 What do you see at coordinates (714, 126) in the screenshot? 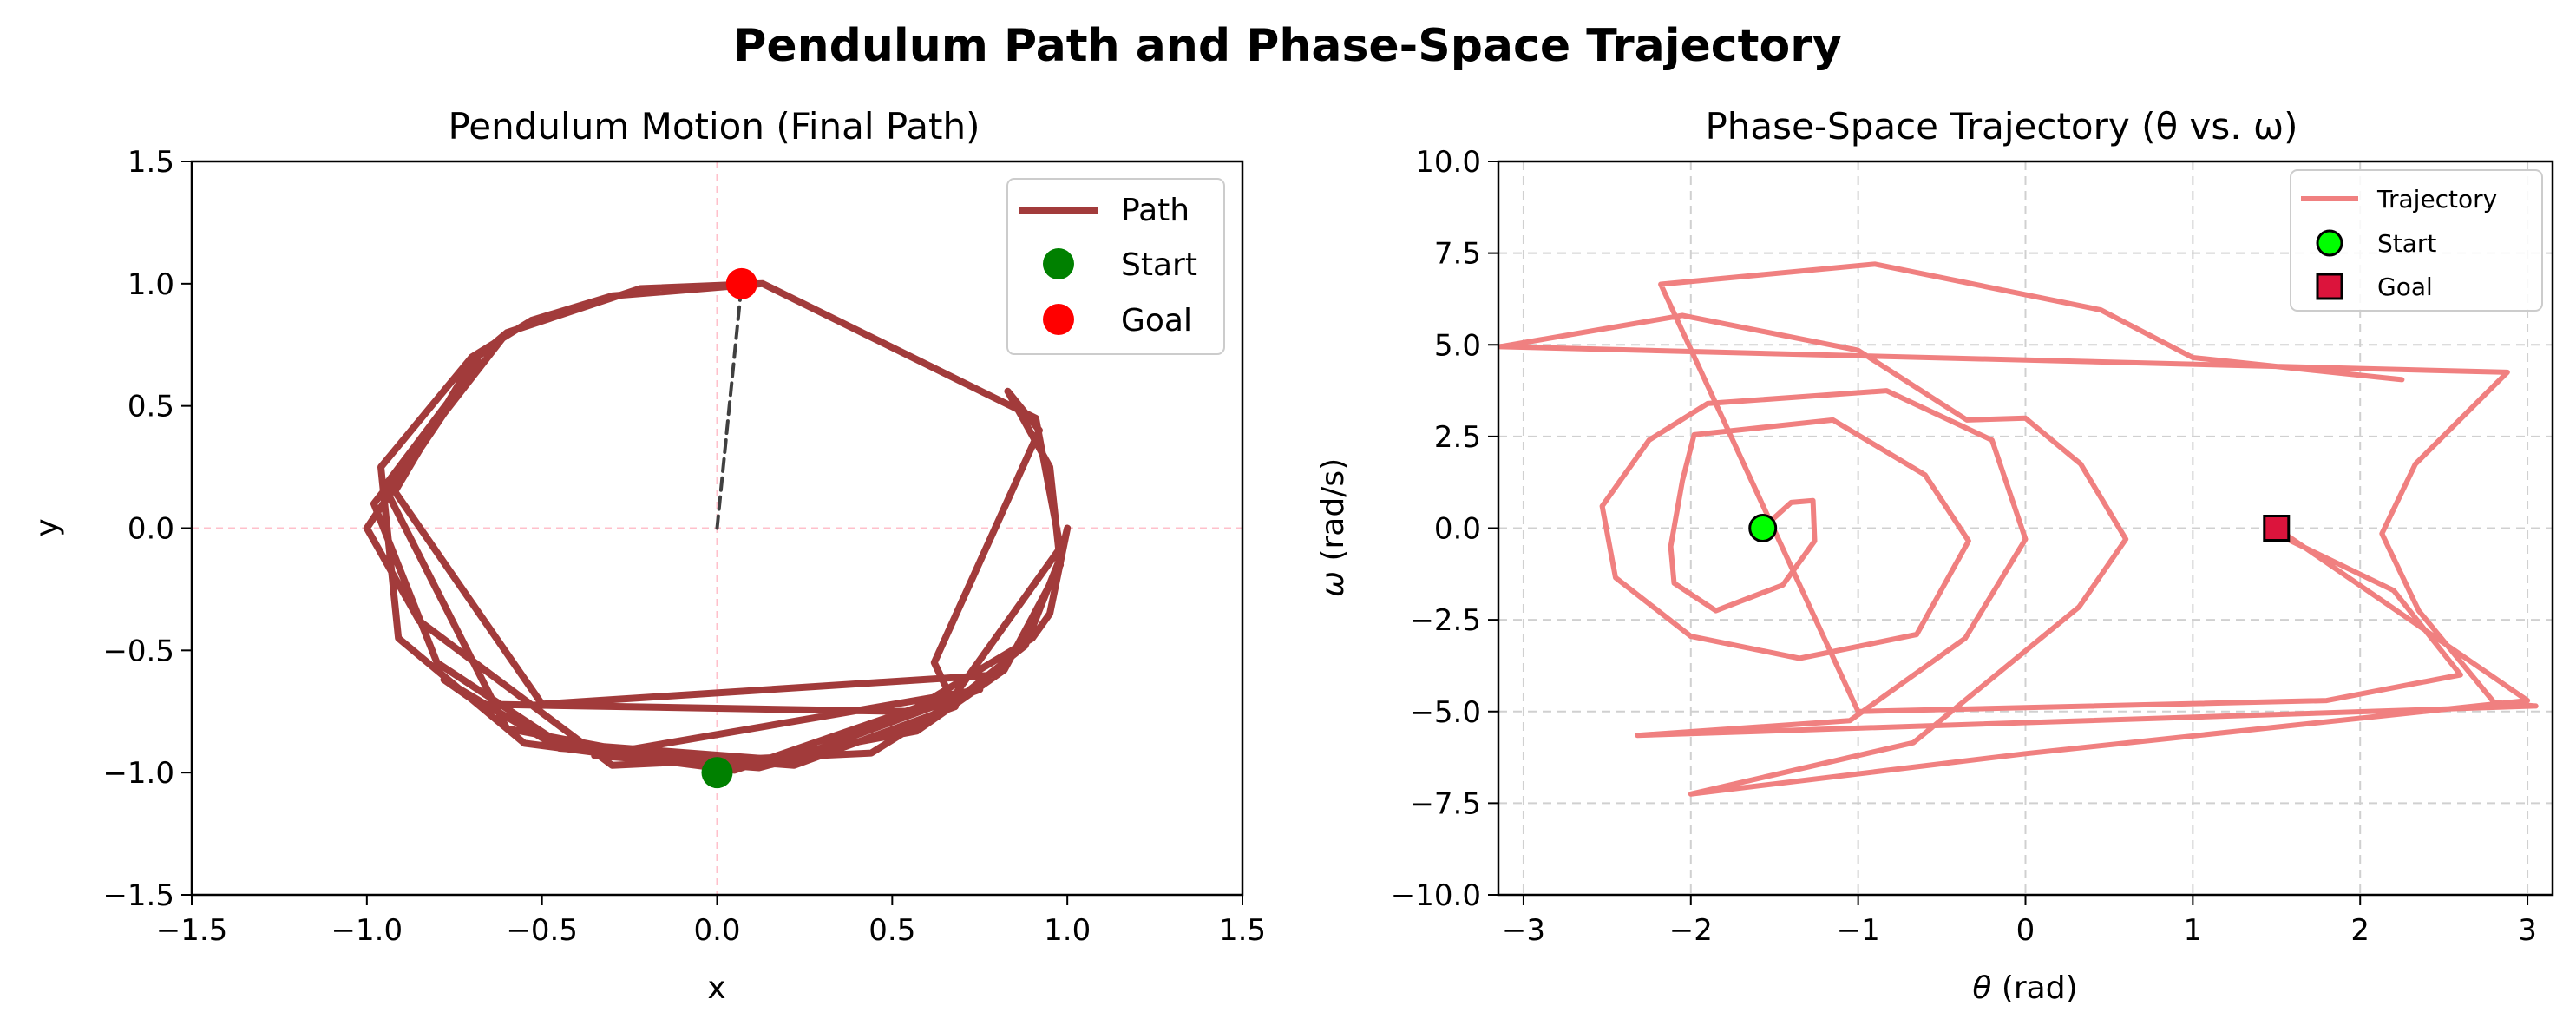
I see `pendulum-panel-title: Pendulum Motion (Final Path)` at bounding box center [714, 126].